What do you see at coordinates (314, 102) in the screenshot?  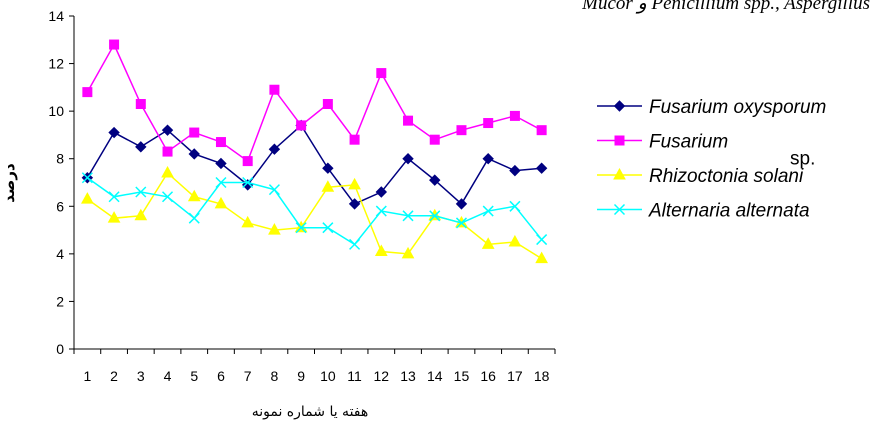 I see `series-line-fusarium` at bounding box center [314, 102].